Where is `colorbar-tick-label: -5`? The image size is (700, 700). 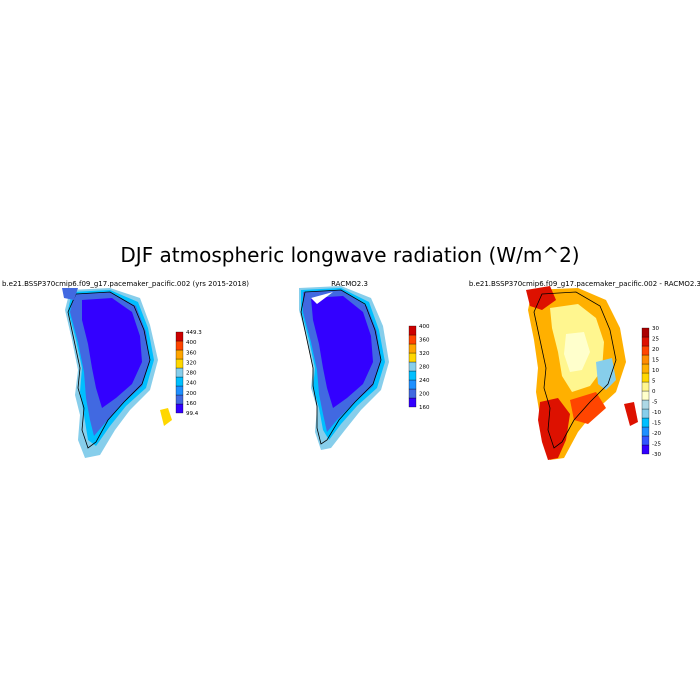
colorbar-tick-label: -5 is located at coordinates (655, 403).